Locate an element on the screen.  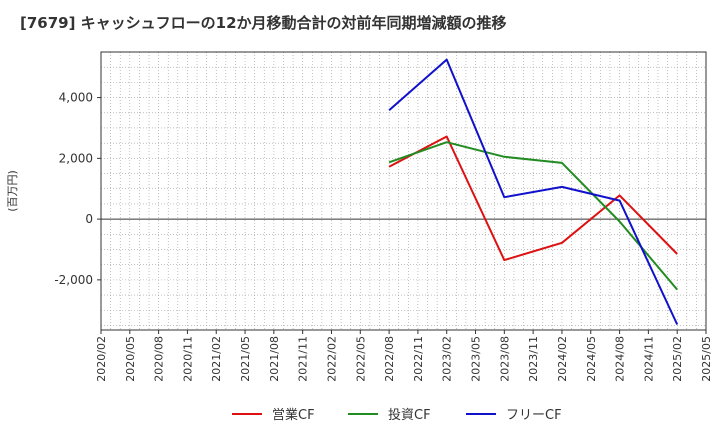
x-tick-label: 2021/02 is located at coordinates (216, 359).